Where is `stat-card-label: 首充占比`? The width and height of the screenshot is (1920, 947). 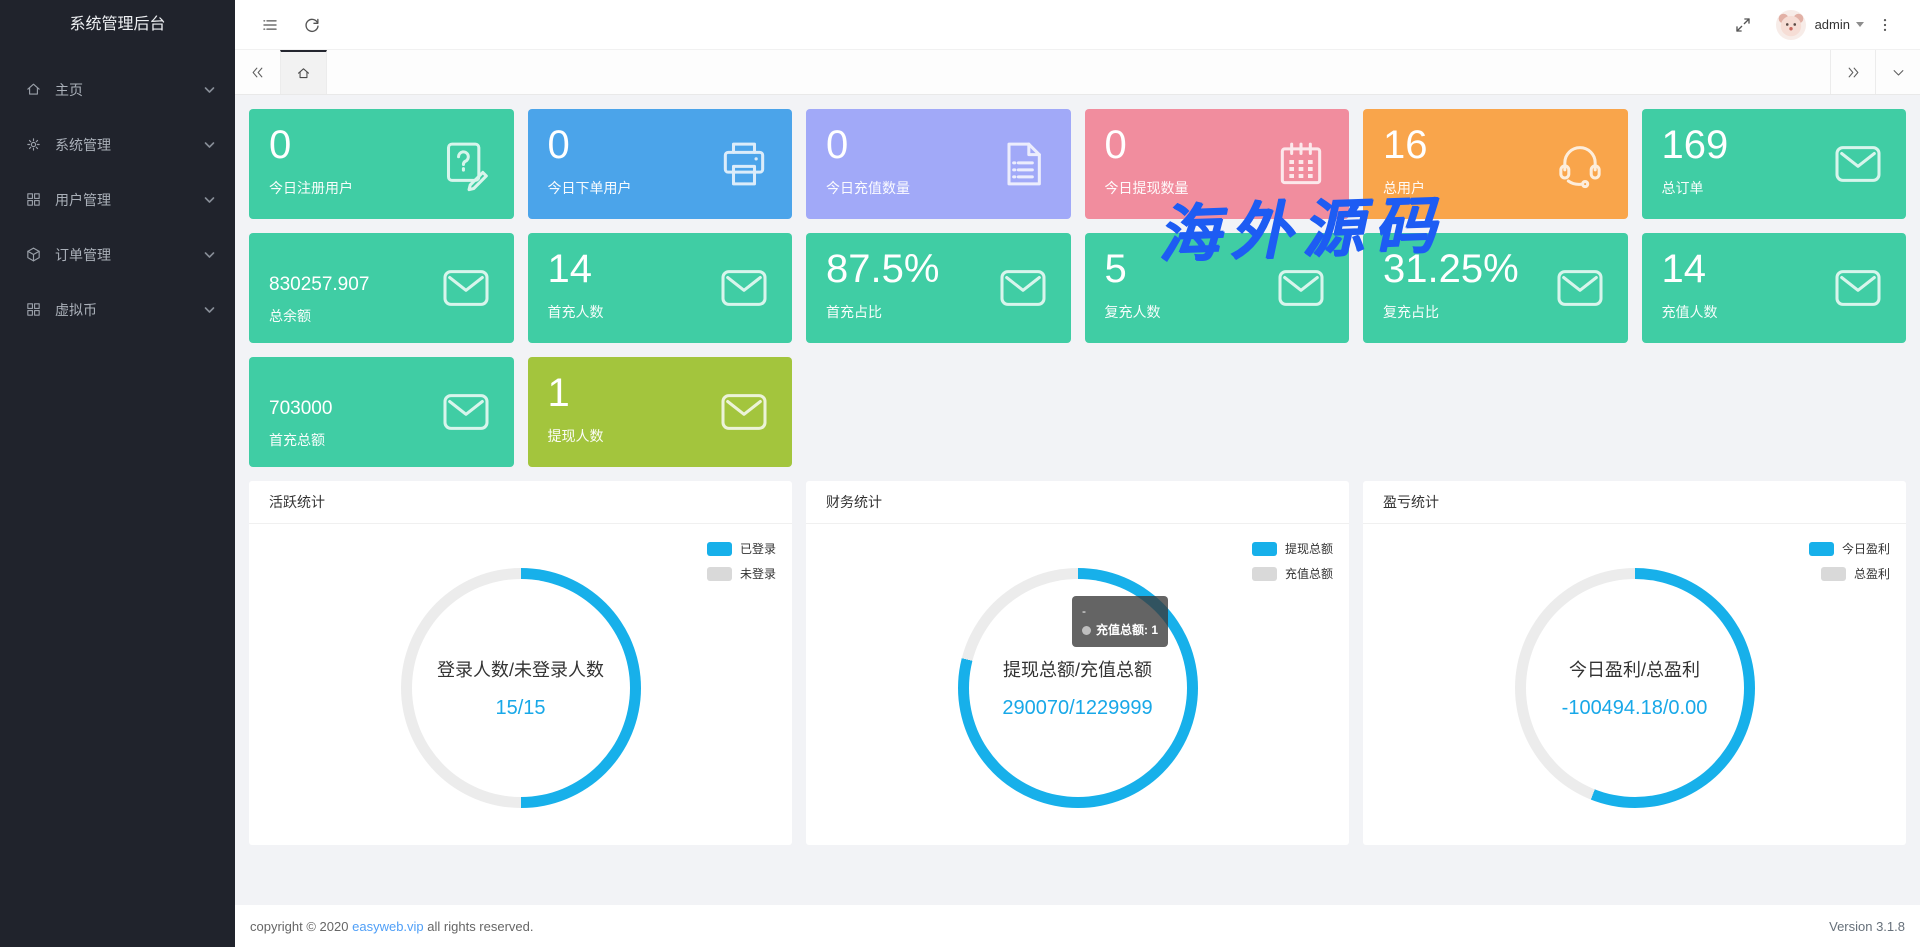 stat-card-label: 首充占比 is located at coordinates (854, 312).